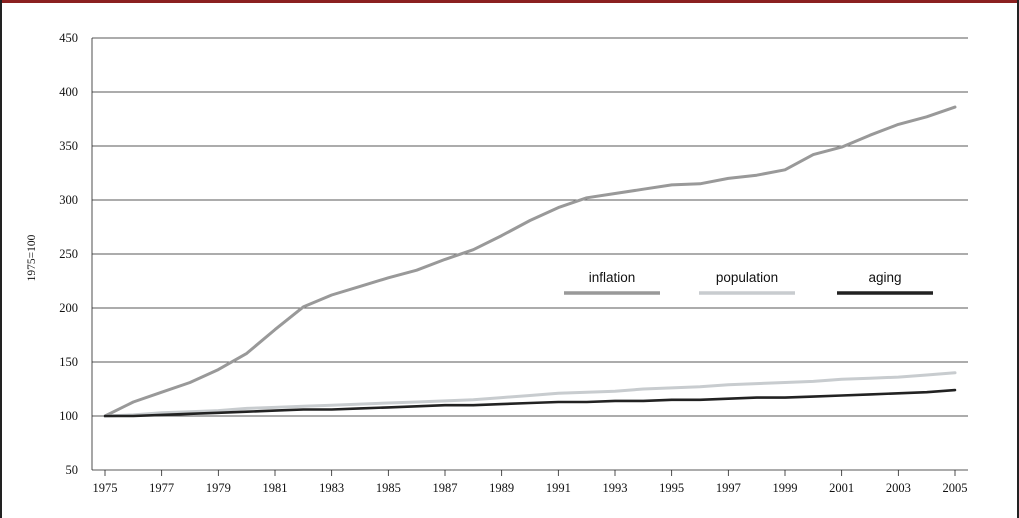  Describe the element at coordinates (68, 308) in the screenshot. I see `y-tick-label-200: 200` at that location.